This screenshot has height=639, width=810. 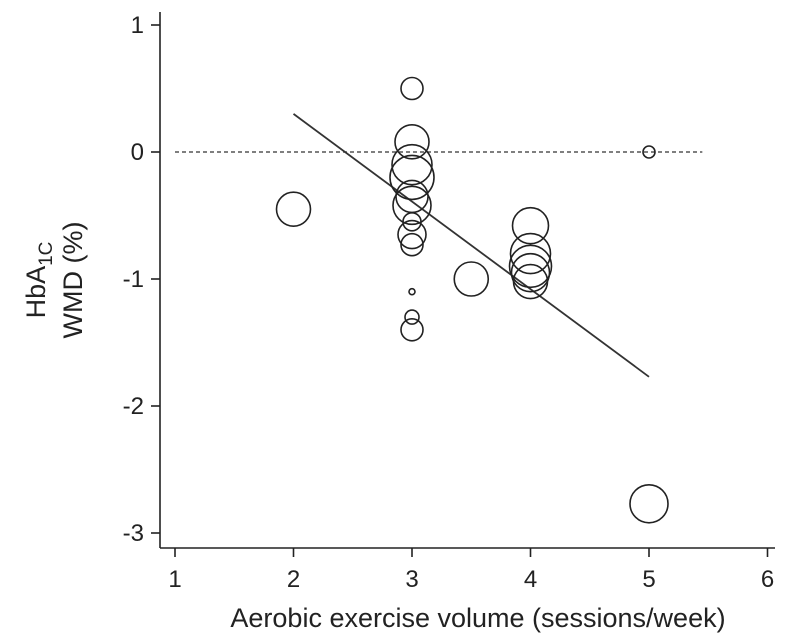 I want to click on x-ticks: 1 2 3 4 5 6, so click(x=471, y=570).